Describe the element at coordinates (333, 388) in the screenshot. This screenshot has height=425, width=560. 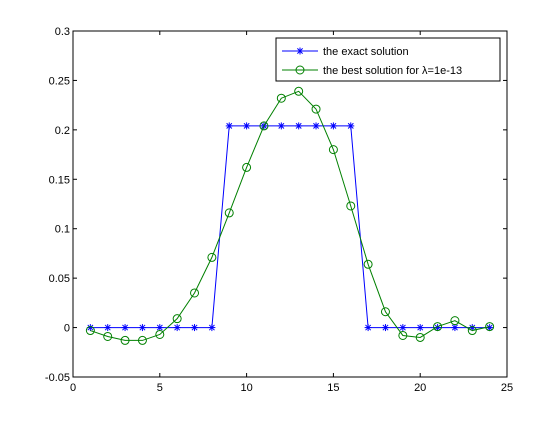
I see `x-tick-label: 15` at that location.